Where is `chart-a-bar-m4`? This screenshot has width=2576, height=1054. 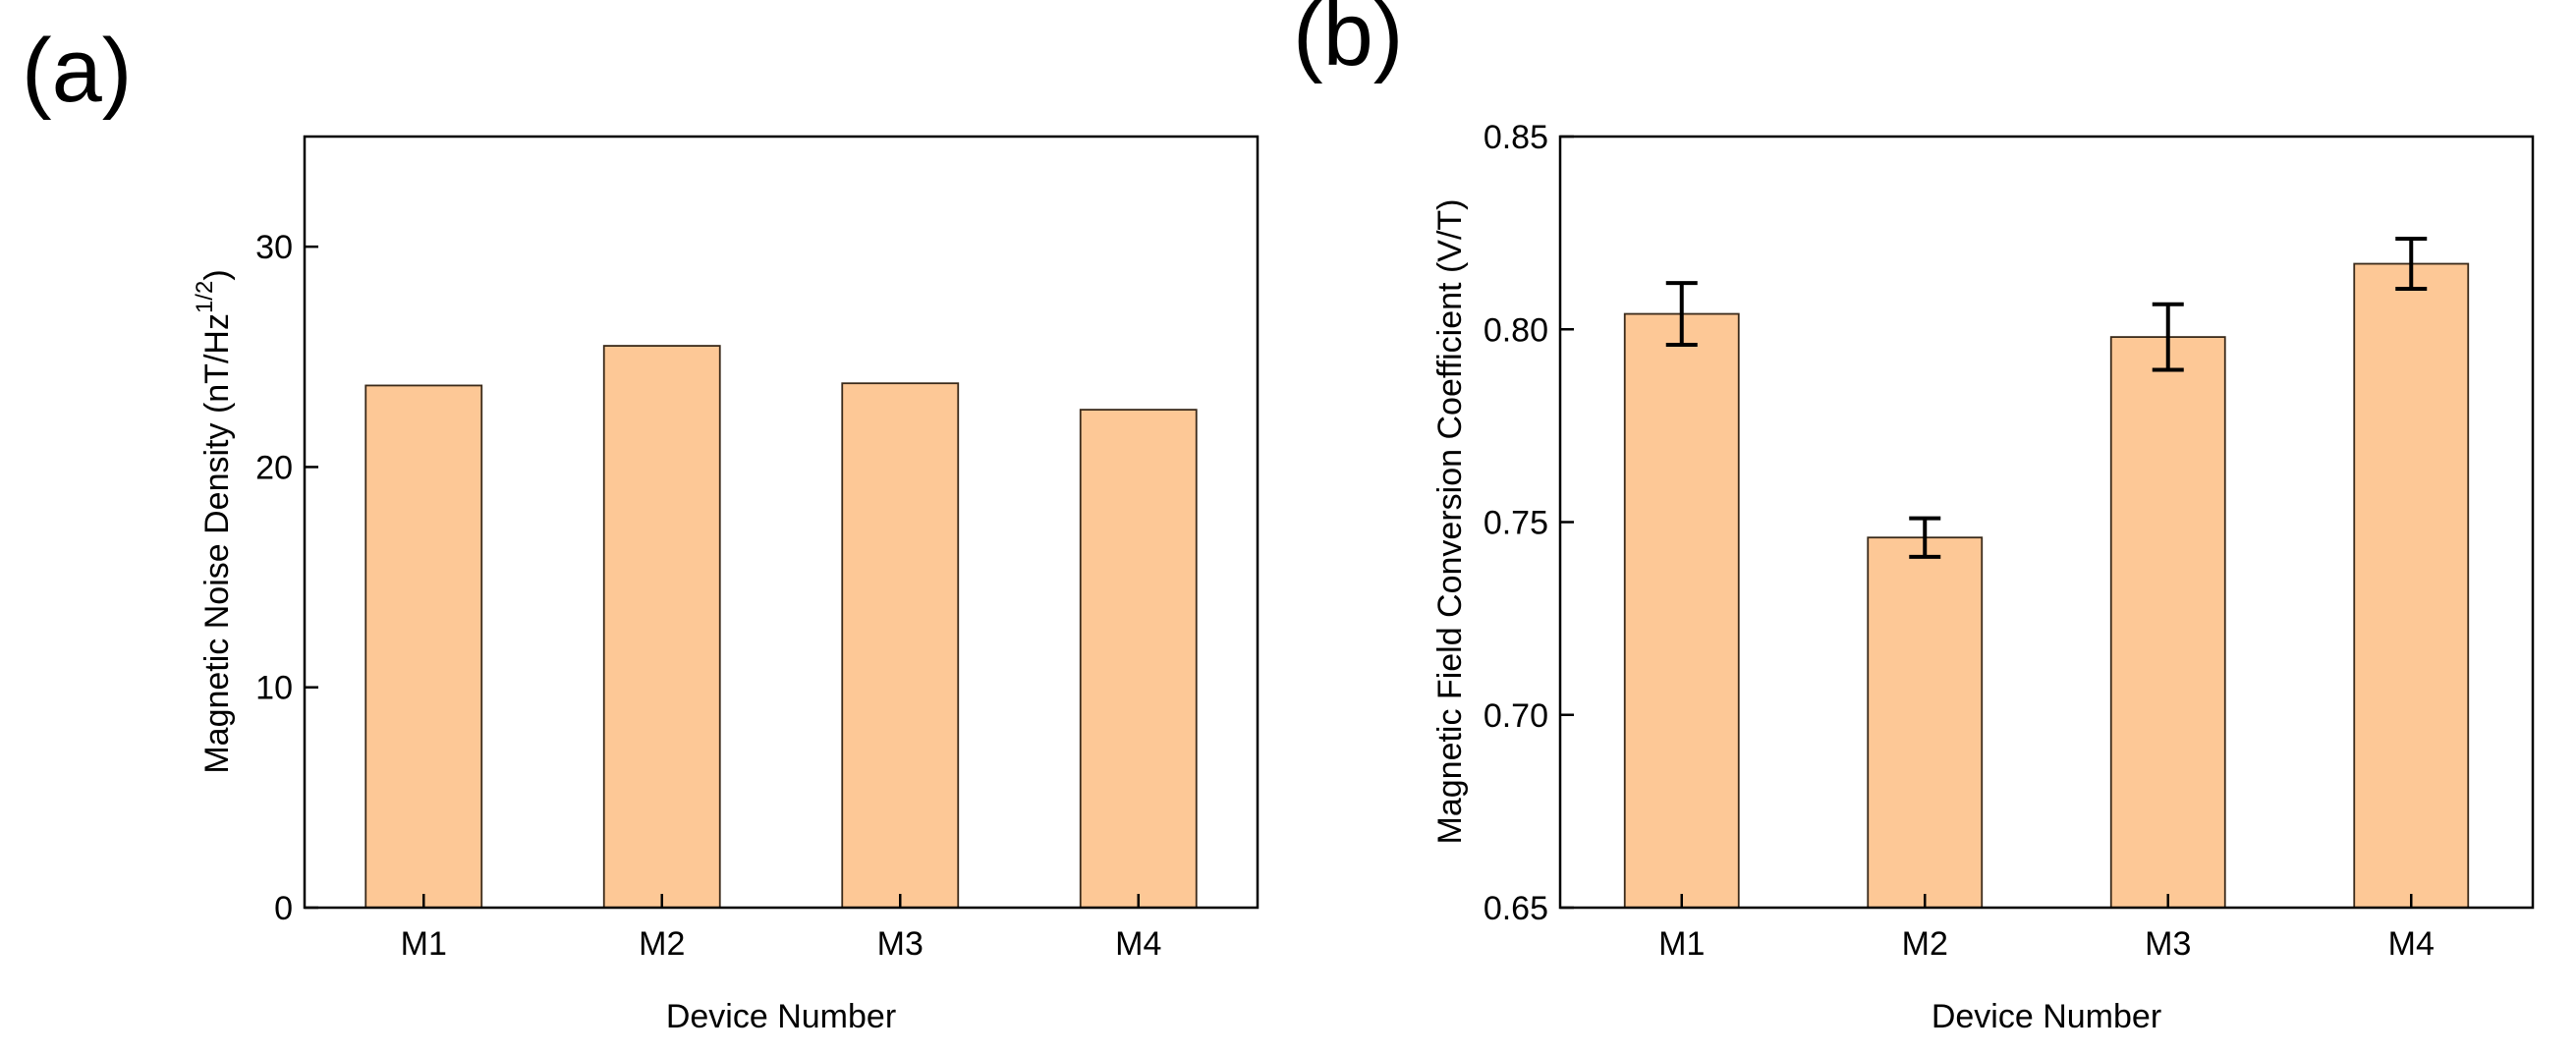
chart-a-bar-m4 is located at coordinates (1138, 659).